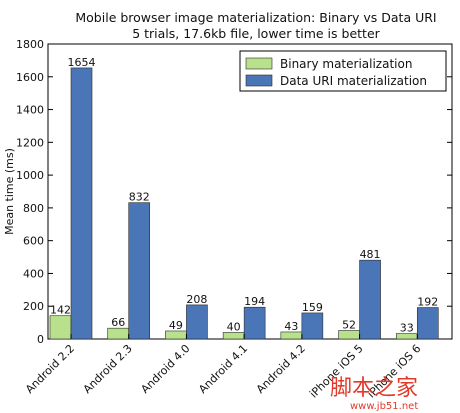  I want to click on watermark: 脚本之家 www.jb51.net, so click(374, 394).